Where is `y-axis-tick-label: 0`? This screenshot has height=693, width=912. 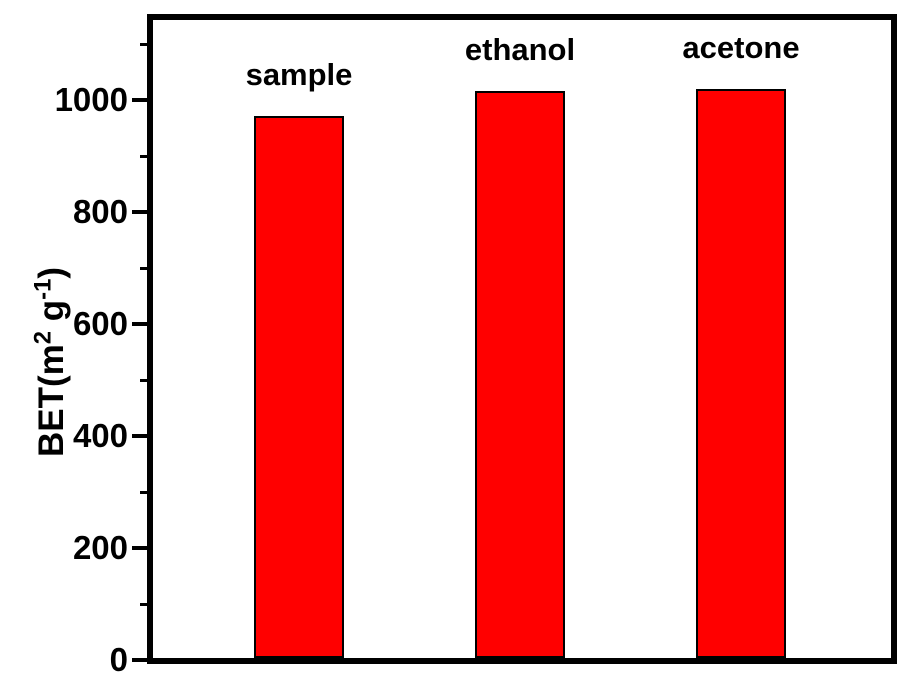 y-axis-tick-label: 0 is located at coordinates (118, 659).